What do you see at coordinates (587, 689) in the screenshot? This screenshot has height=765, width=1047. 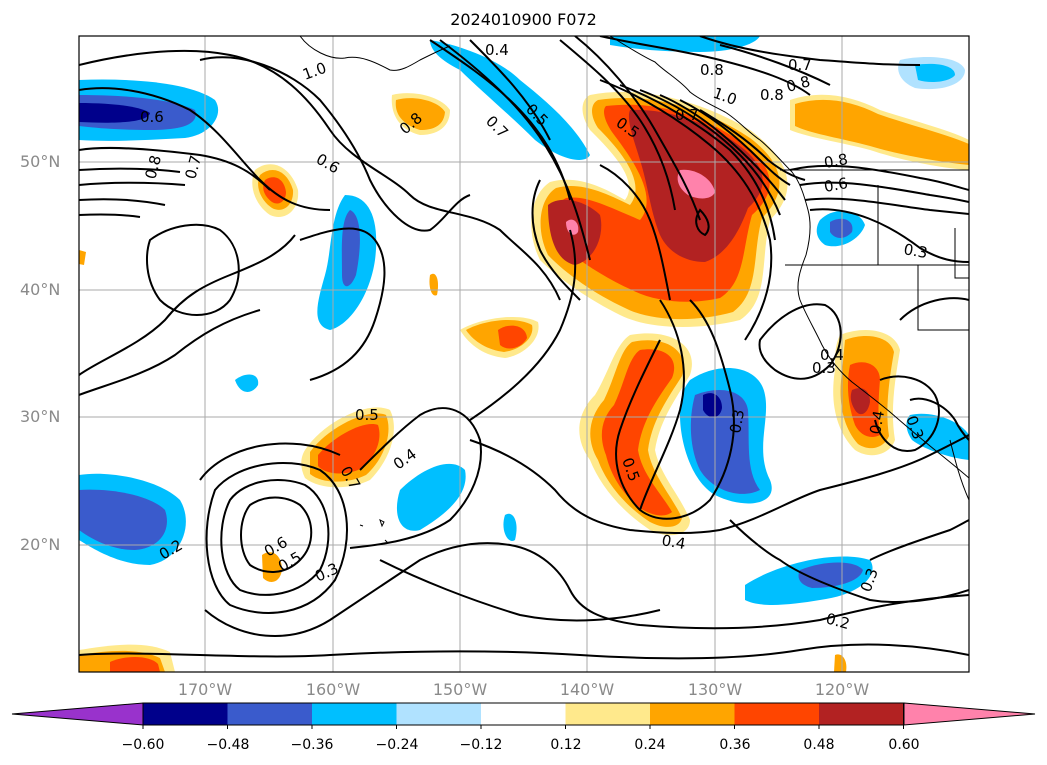 I see `lon-label-140w: 140°W` at bounding box center [587, 689].